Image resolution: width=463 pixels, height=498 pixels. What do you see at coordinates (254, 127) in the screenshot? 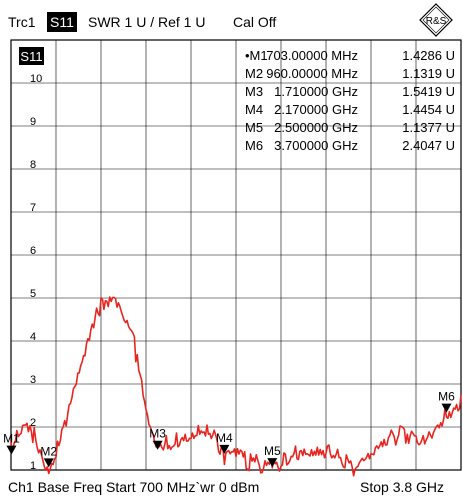
I see `legend-marker-name: M5` at bounding box center [254, 127].